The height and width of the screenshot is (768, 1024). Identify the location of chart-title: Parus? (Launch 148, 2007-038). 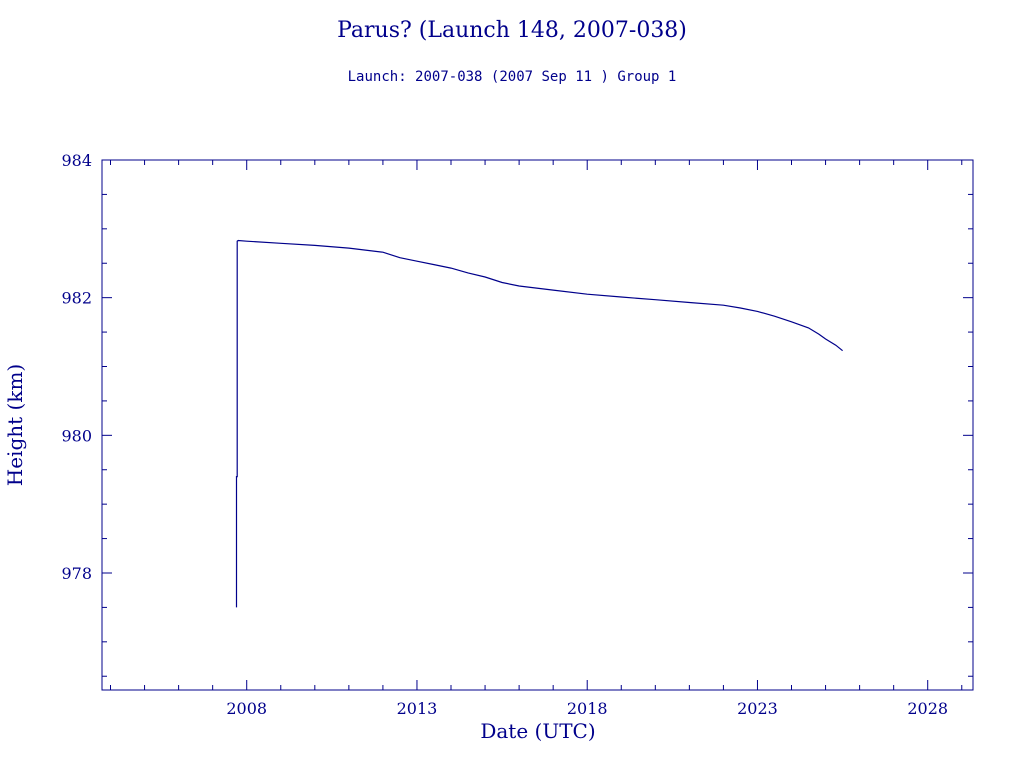
(512, 30).